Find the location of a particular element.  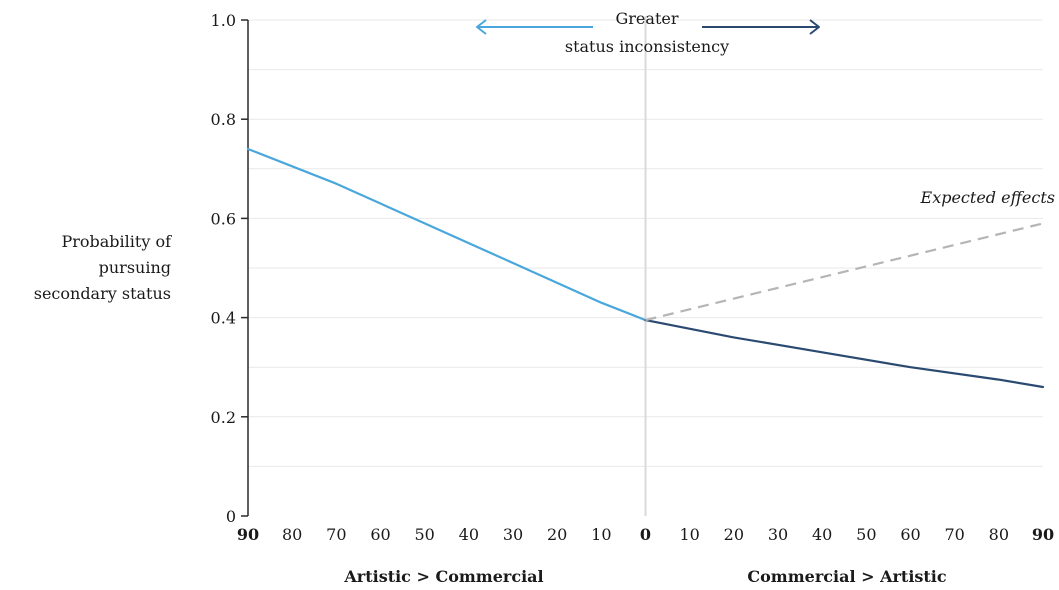

right-arrow-icon is located at coordinates (761, 27).